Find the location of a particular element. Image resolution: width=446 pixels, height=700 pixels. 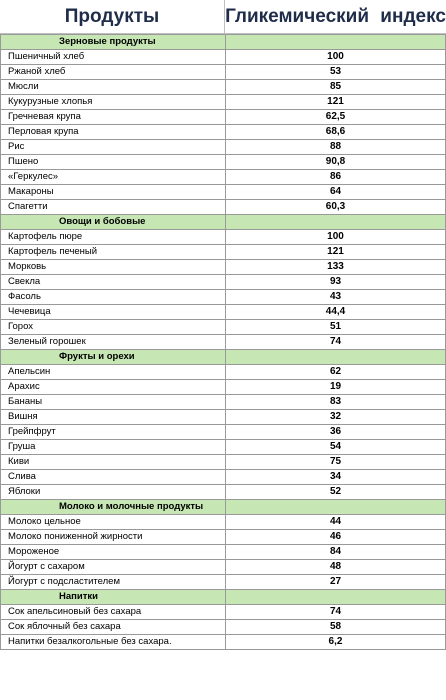

category-label: Молоко и молочные продукты is located at coordinates (113, 507).